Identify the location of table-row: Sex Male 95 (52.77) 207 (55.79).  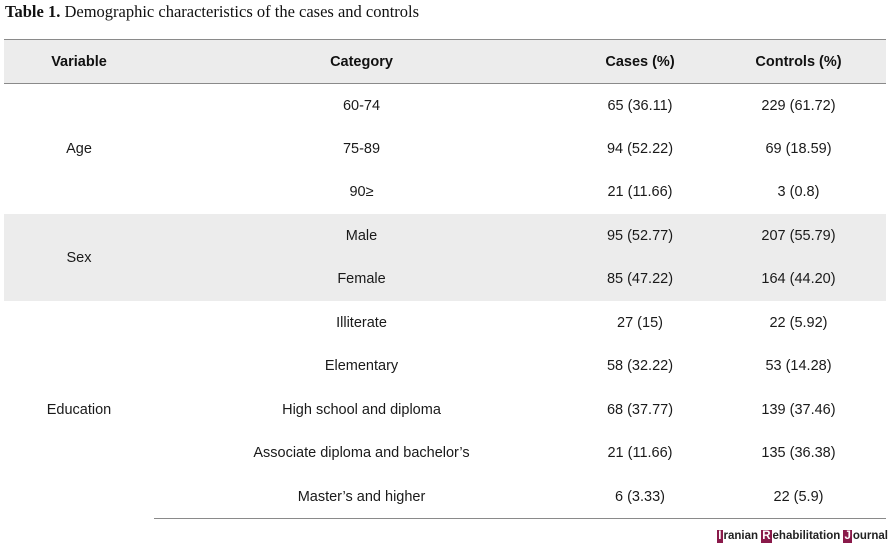
(445, 240).